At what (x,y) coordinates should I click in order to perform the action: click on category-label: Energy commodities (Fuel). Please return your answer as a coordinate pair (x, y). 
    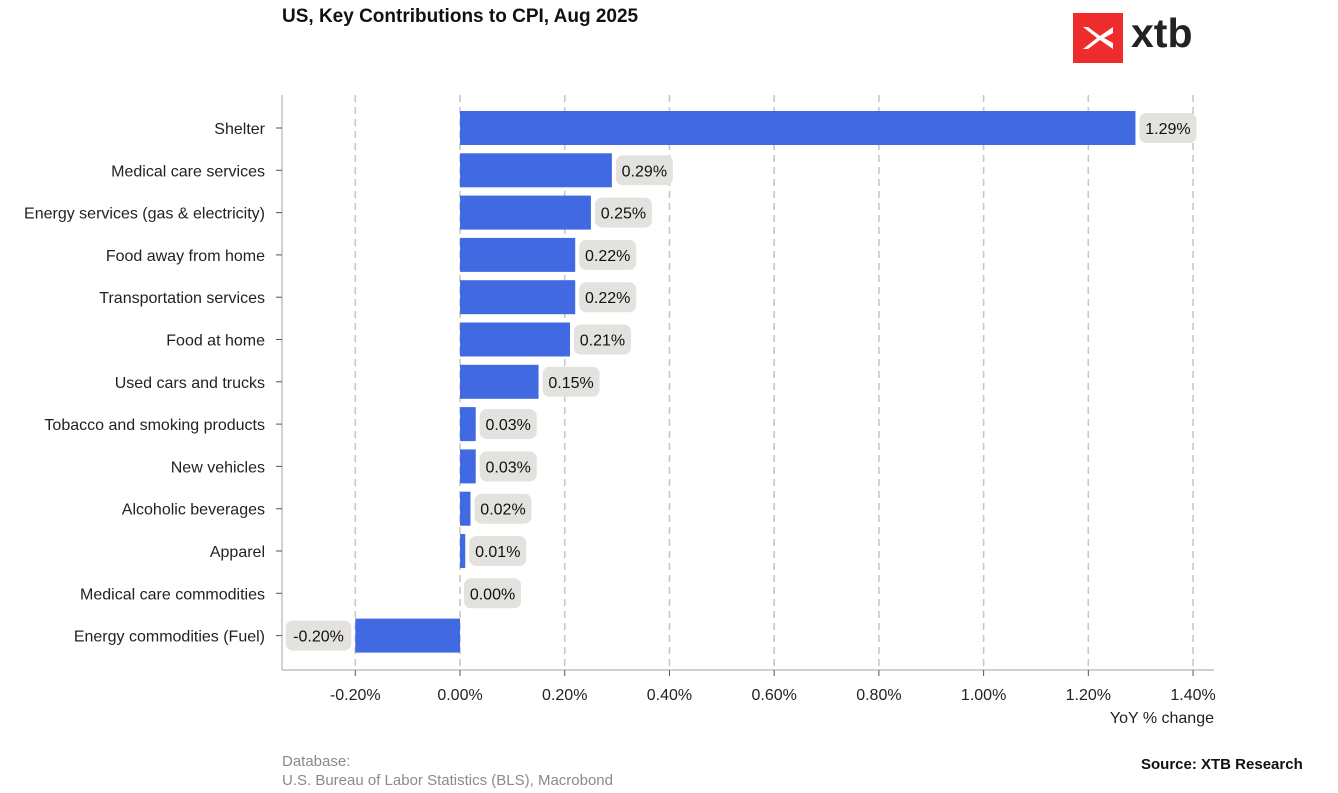
    Looking at the image, I should click on (169, 637).